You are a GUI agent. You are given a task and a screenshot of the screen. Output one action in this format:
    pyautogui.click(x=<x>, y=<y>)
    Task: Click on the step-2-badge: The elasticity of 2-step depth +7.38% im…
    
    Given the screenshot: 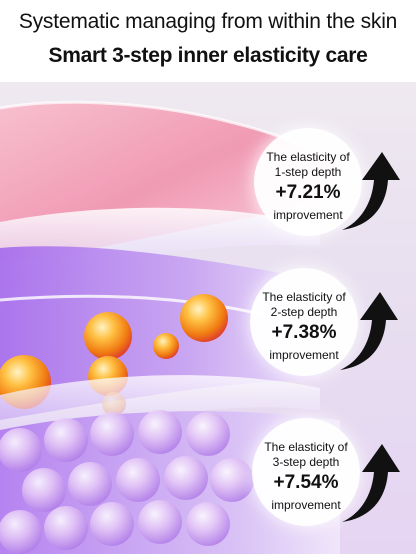 What is the action you would take?
    pyautogui.click(x=304, y=322)
    